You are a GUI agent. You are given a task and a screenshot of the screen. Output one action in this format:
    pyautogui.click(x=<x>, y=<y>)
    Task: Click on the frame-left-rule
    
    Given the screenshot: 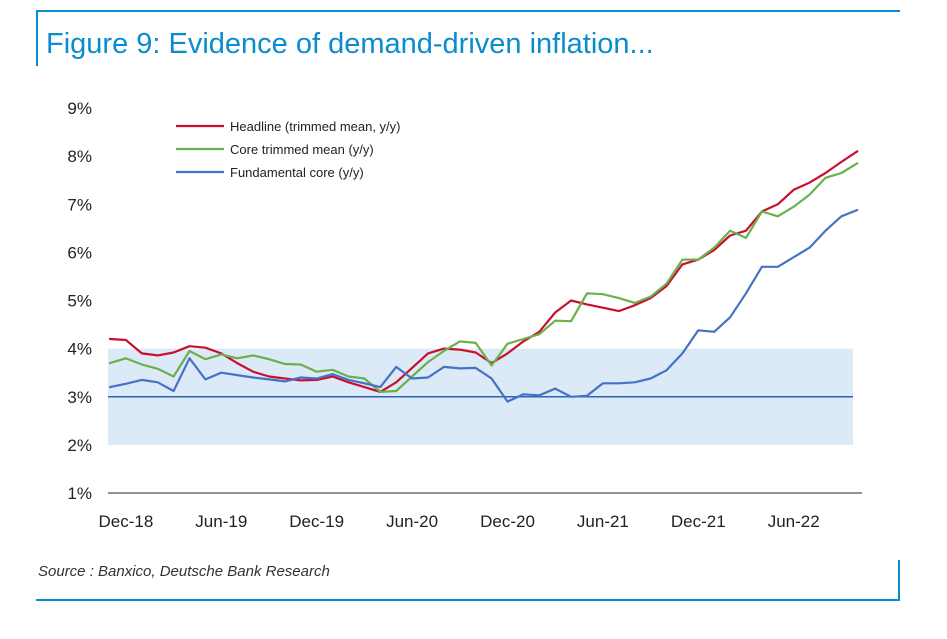 What is the action you would take?
    pyautogui.click(x=37, y=38)
    